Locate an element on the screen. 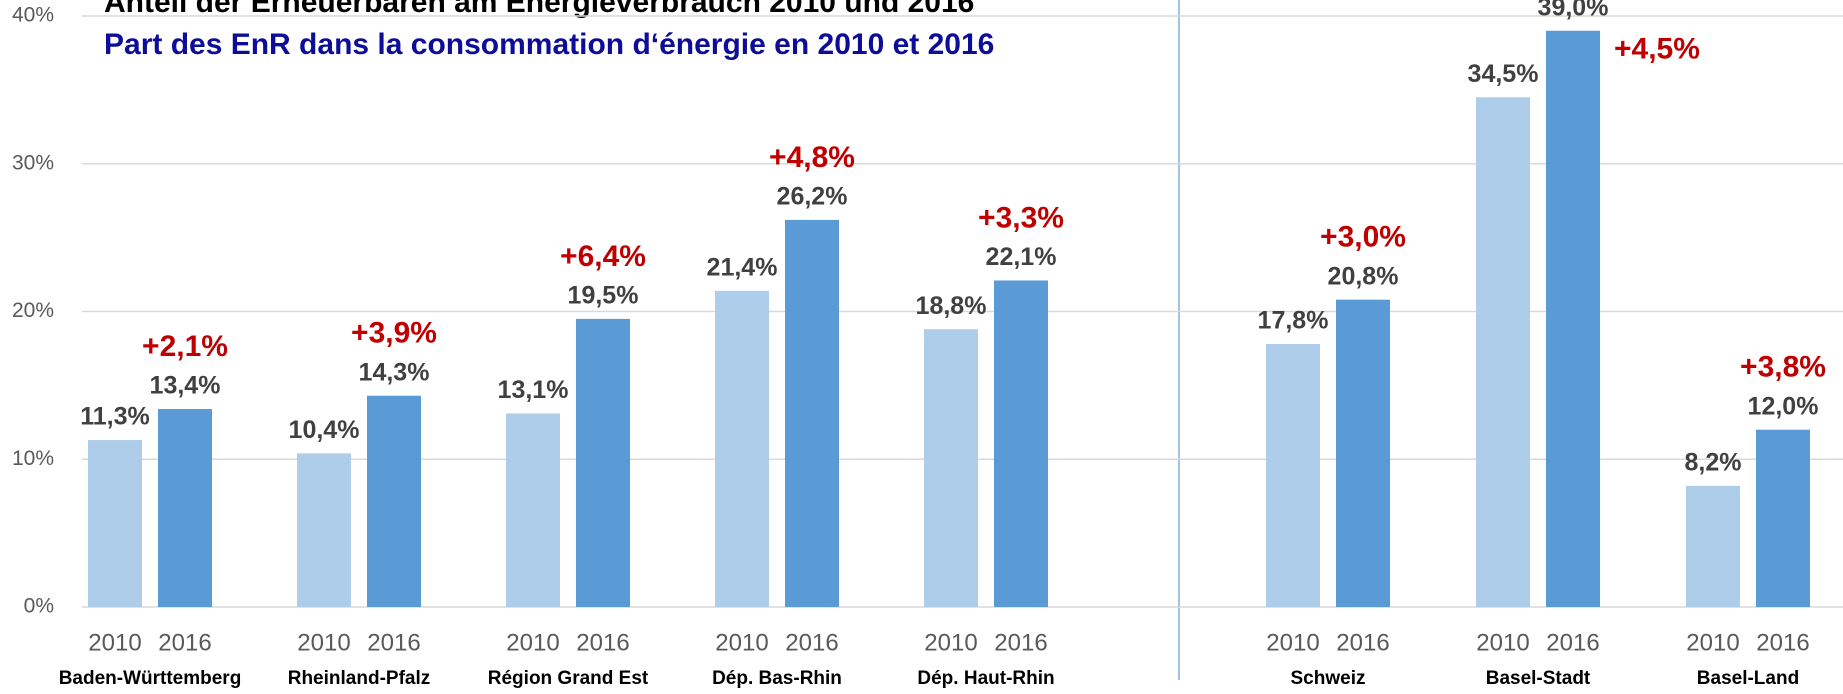  category-label: Baden-Württemberg is located at coordinates (150, 678).